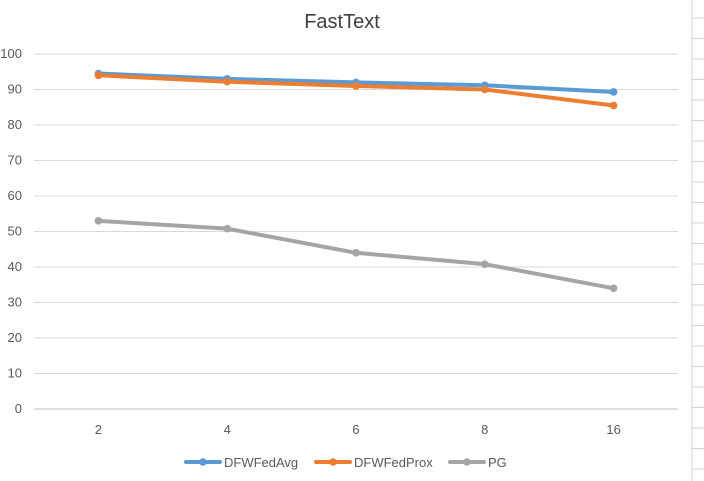 Image resolution: width=704 pixels, height=481 pixels. Describe the element at coordinates (613, 429) in the screenshot. I see `x-tick-label: 16` at that location.